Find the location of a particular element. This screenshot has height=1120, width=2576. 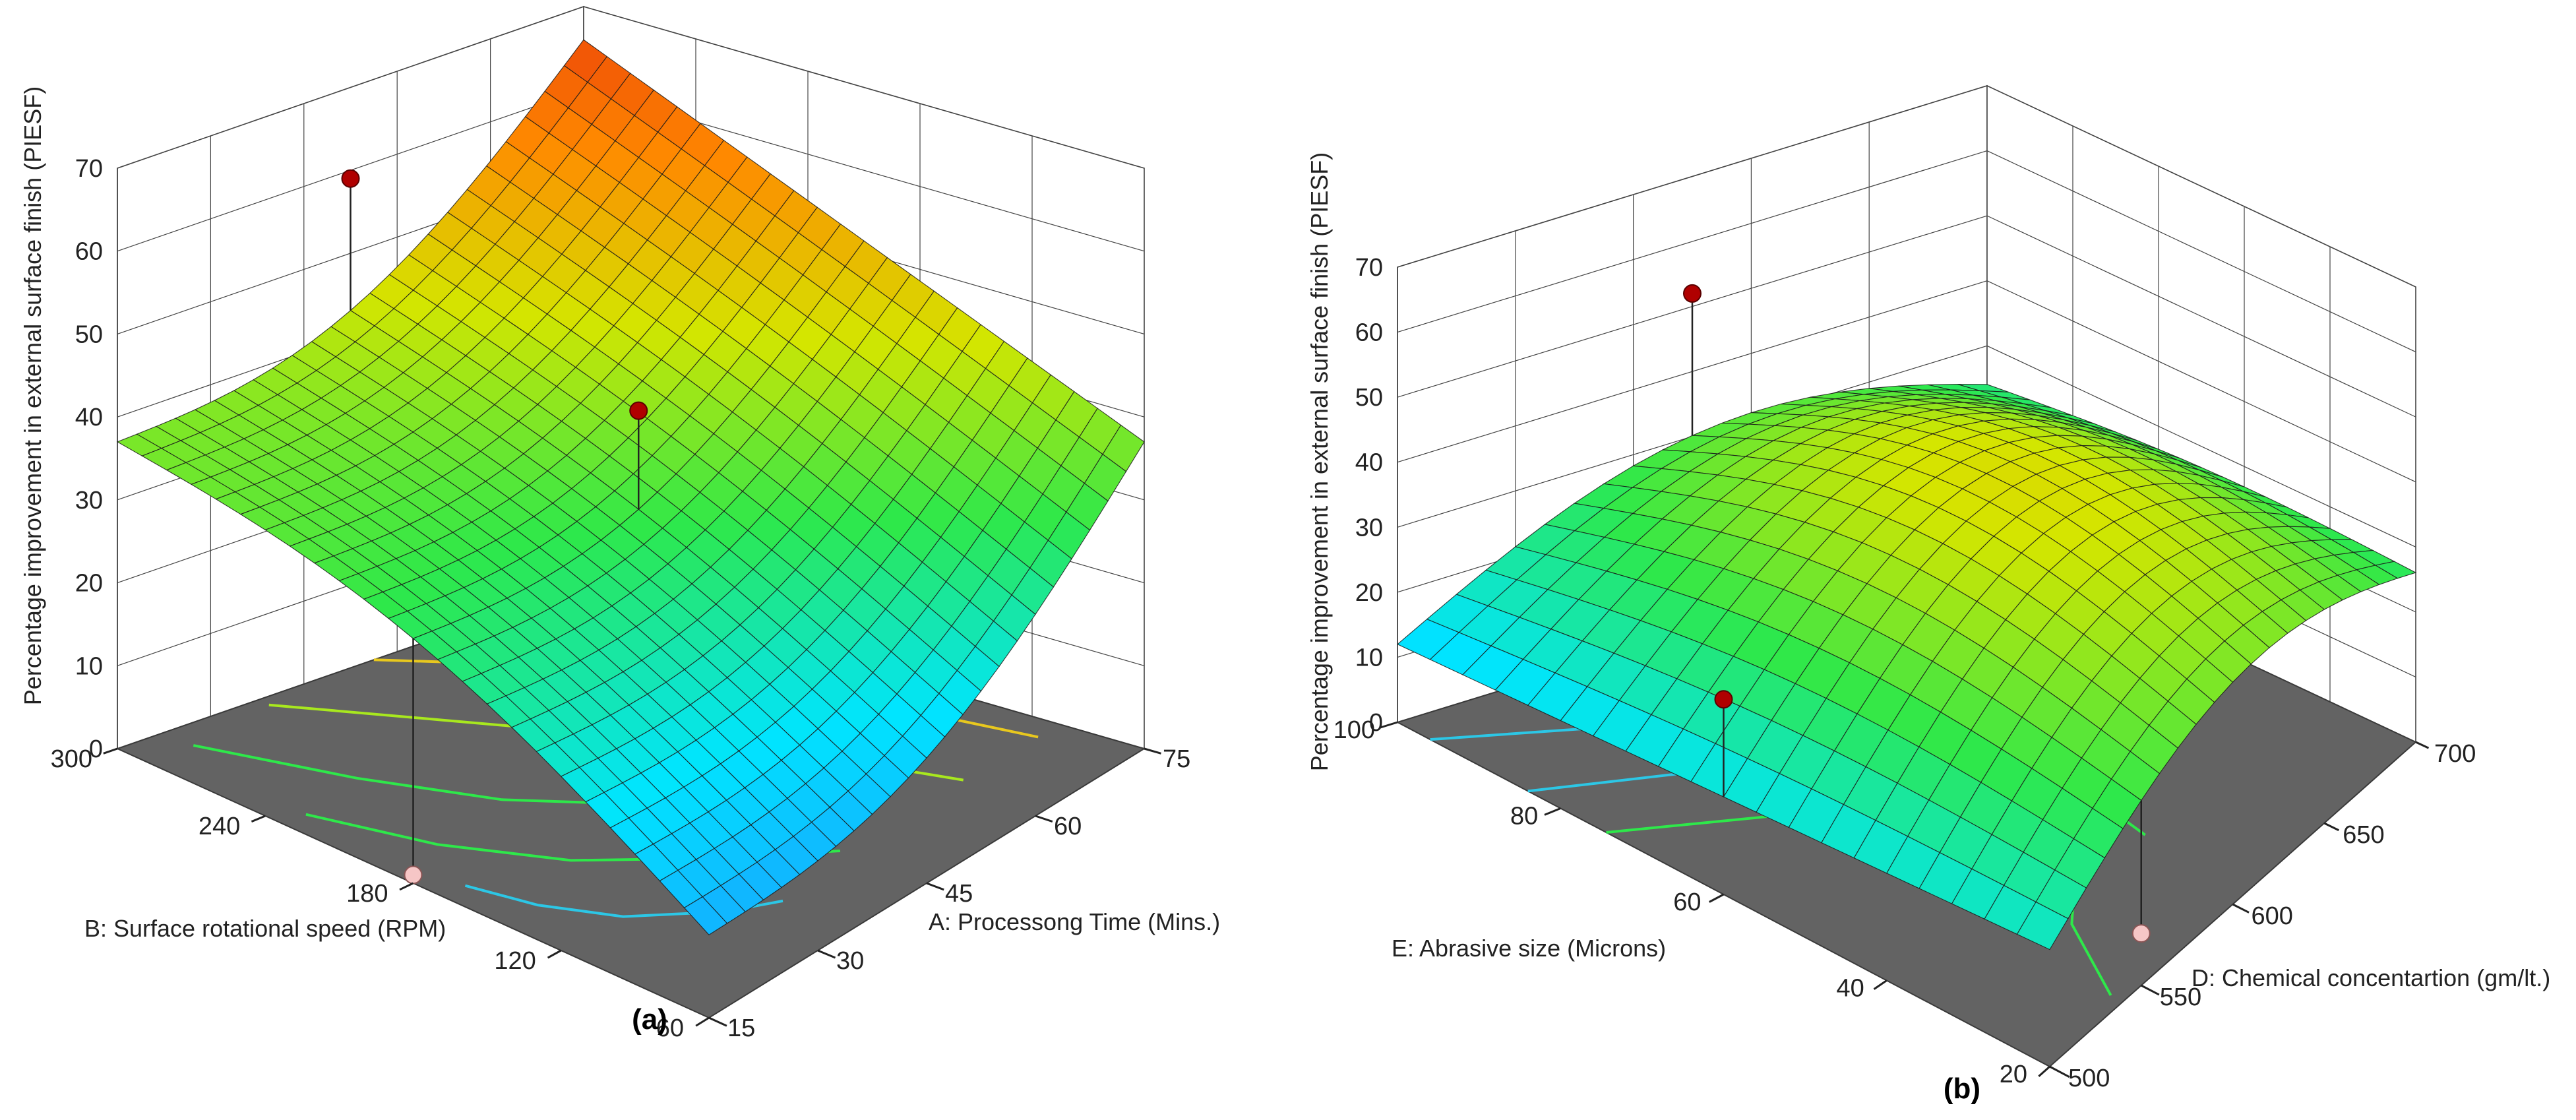

x-tick-label: 650 is located at coordinates (2363, 835).